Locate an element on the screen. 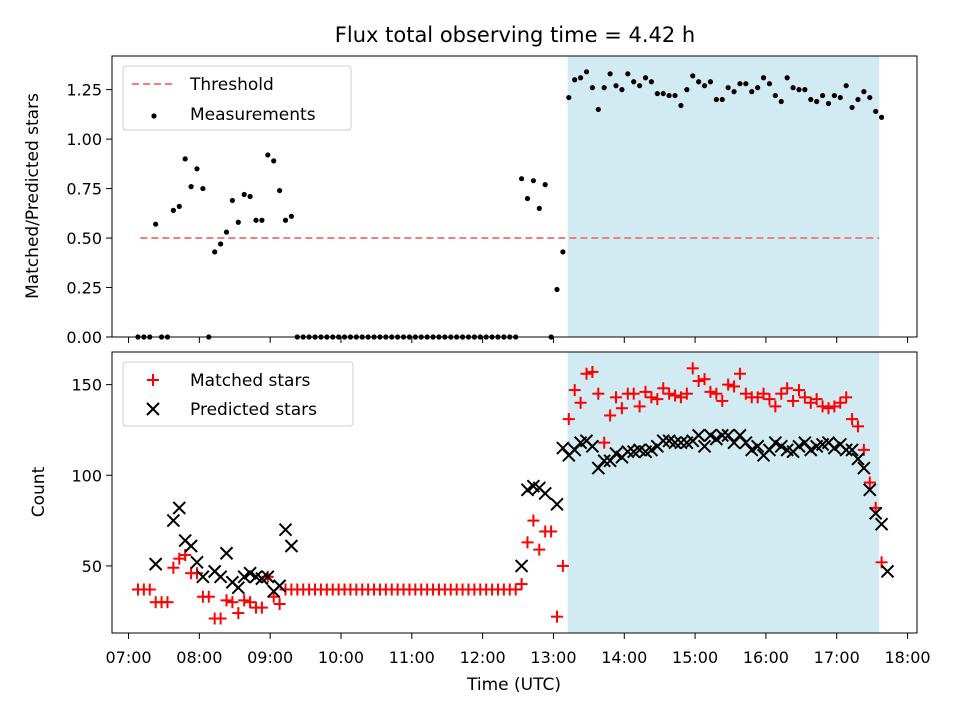  bottom-shaded-region is located at coordinates (723, 492).